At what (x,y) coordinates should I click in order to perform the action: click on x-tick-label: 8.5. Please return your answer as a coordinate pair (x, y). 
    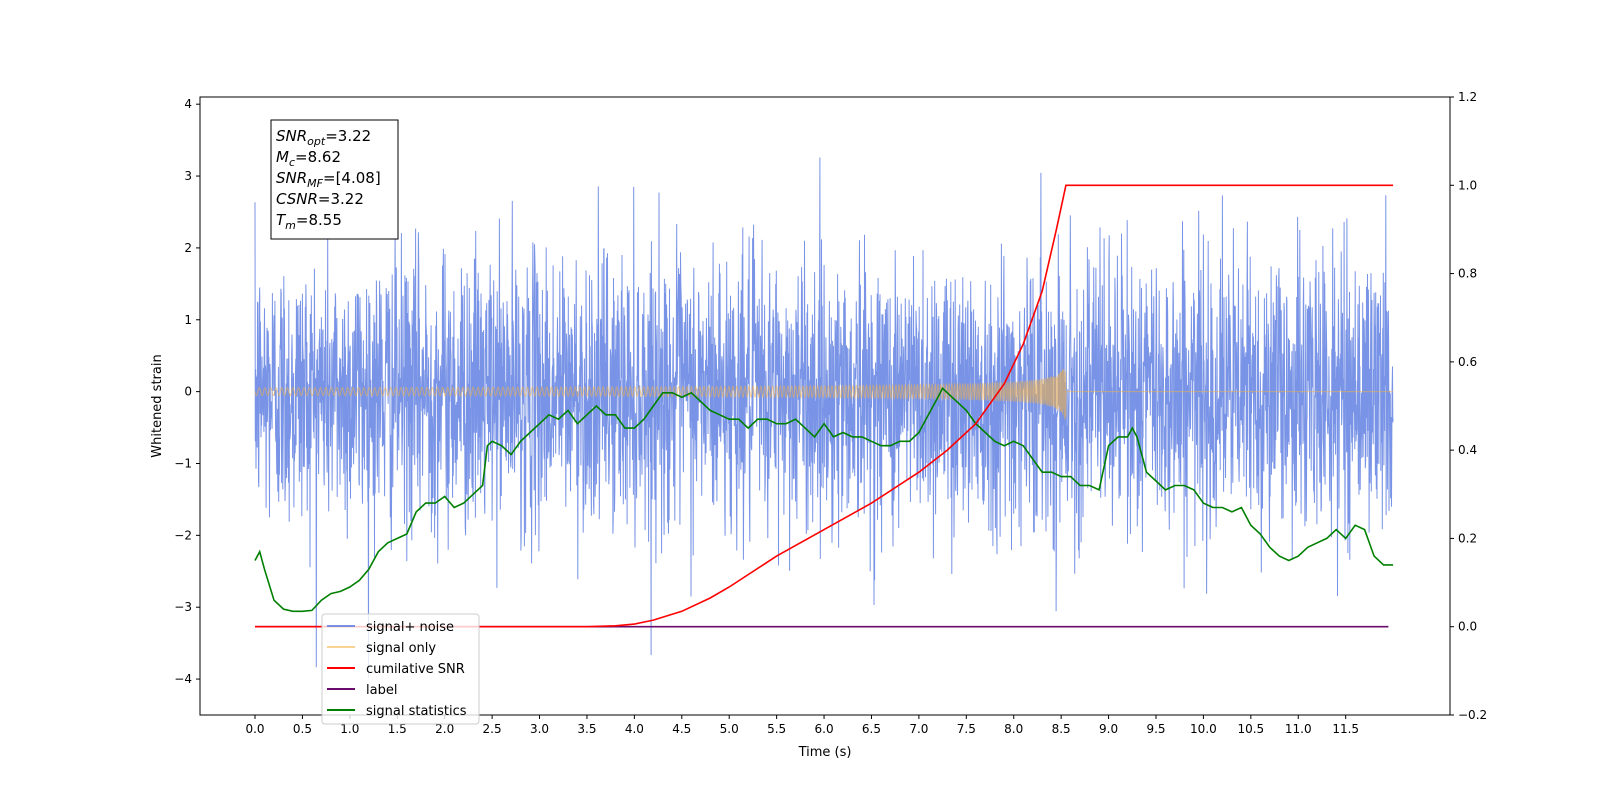
    Looking at the image, I should click on (1061, 729).